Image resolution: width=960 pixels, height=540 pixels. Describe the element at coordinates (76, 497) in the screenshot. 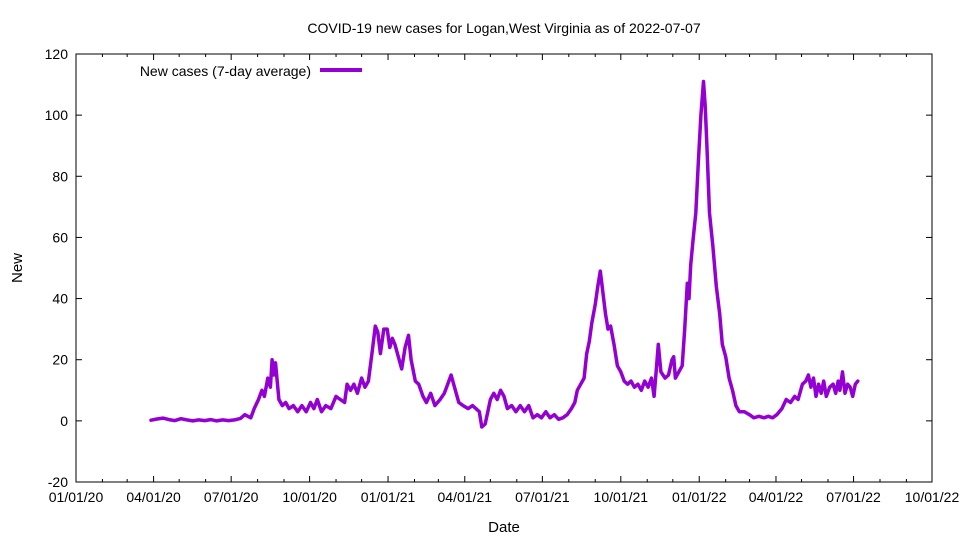

I see `x-tick-label: 01/01/20` at that location.